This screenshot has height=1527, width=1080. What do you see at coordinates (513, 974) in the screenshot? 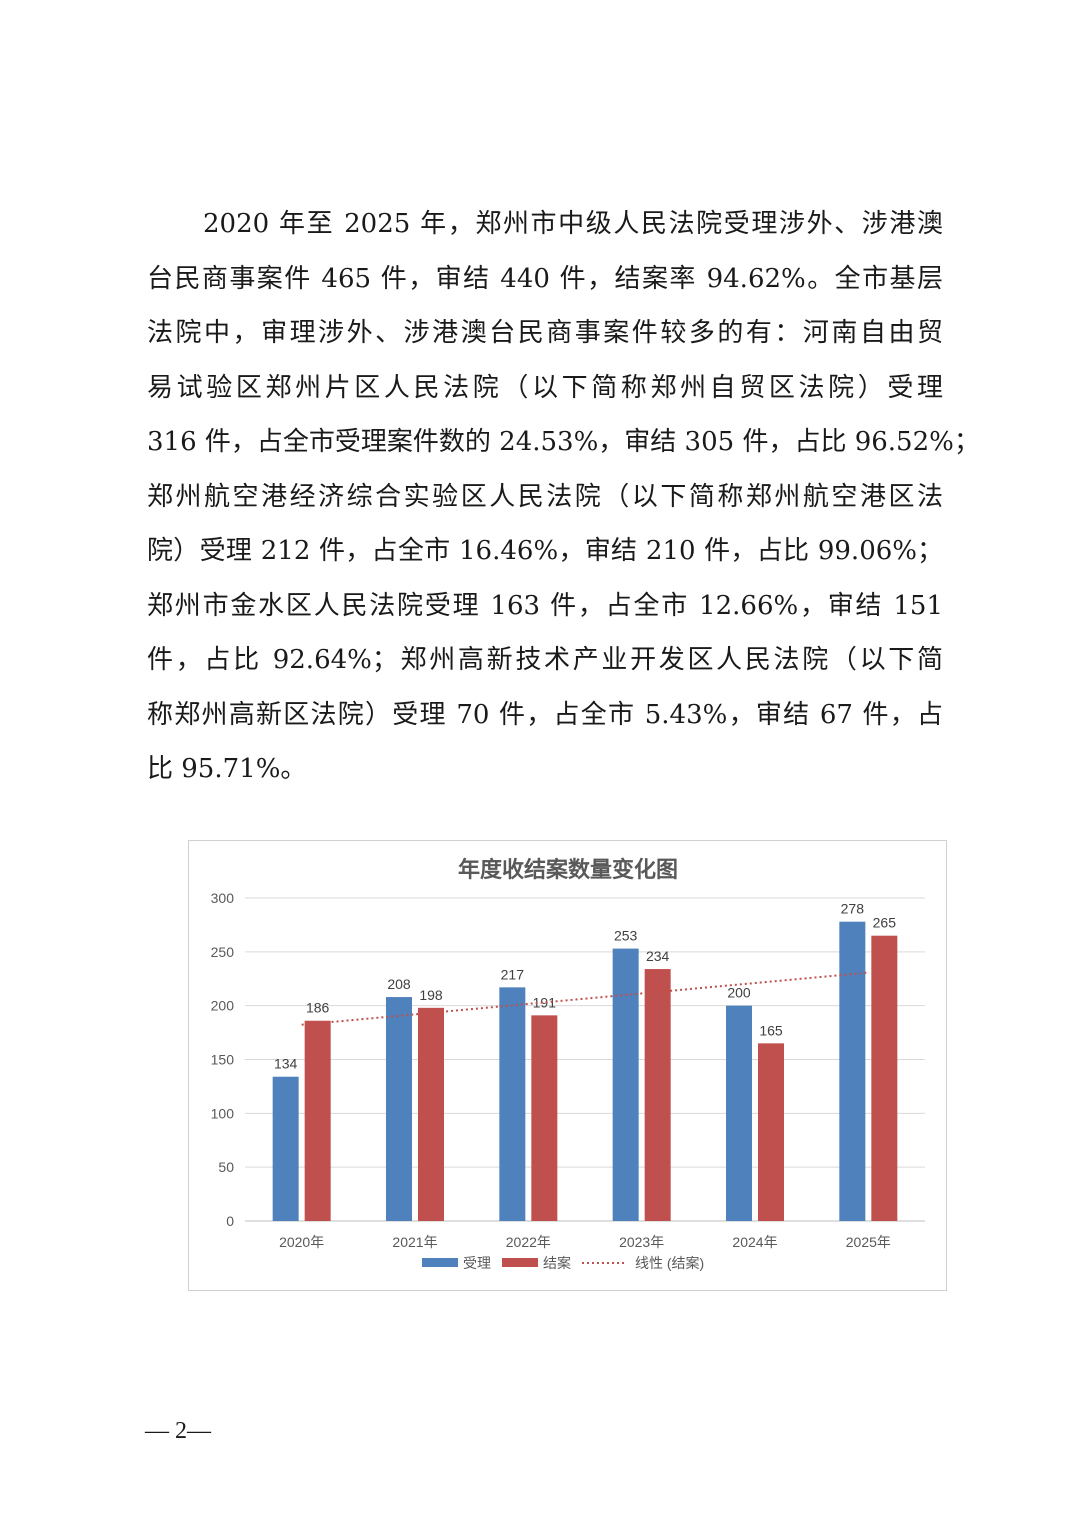
I see `data-label: 217` at bounding box center [513, 974].